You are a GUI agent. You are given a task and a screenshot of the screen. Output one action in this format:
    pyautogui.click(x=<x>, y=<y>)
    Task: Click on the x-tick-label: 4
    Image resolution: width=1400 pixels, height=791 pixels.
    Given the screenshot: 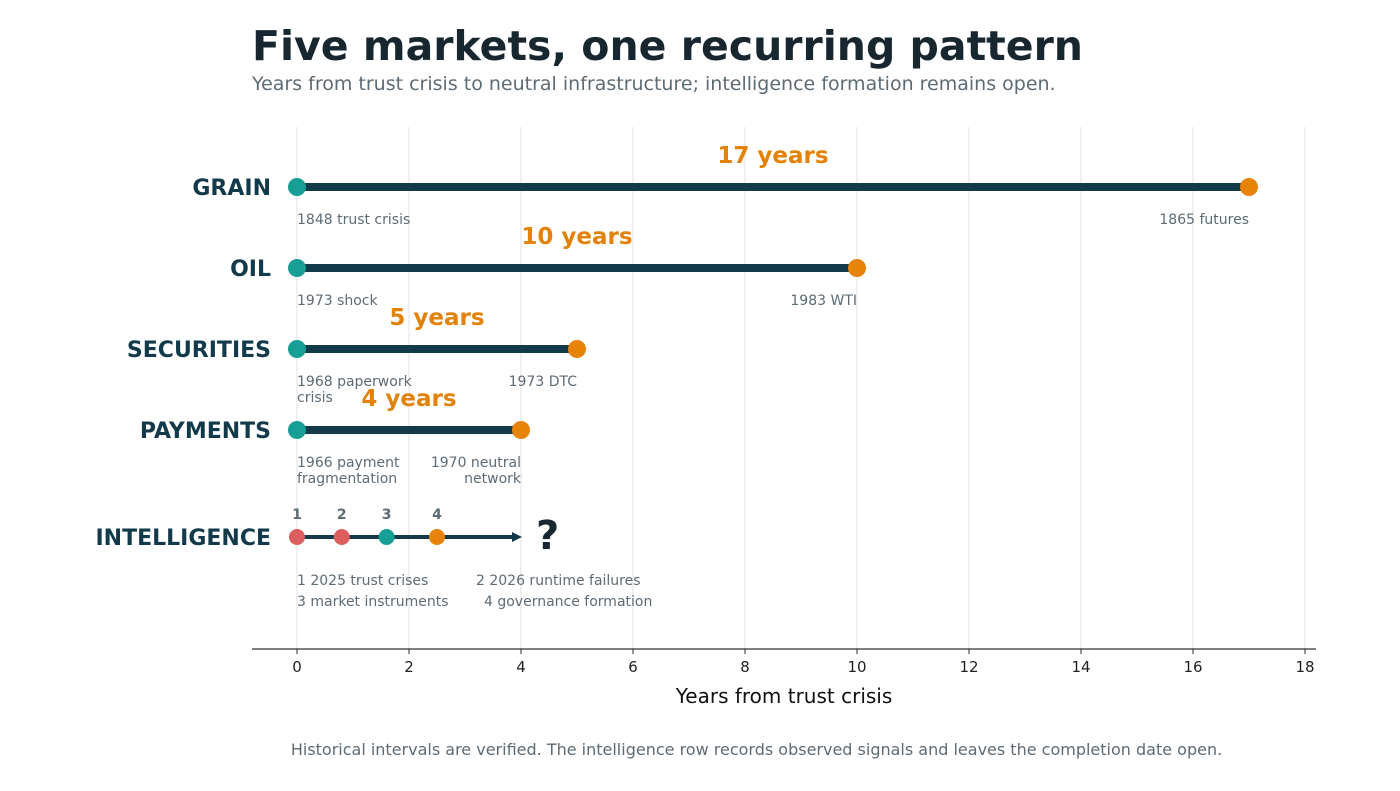 What is the action you would take?
    pyautogui.click(x=521, y=667)
    